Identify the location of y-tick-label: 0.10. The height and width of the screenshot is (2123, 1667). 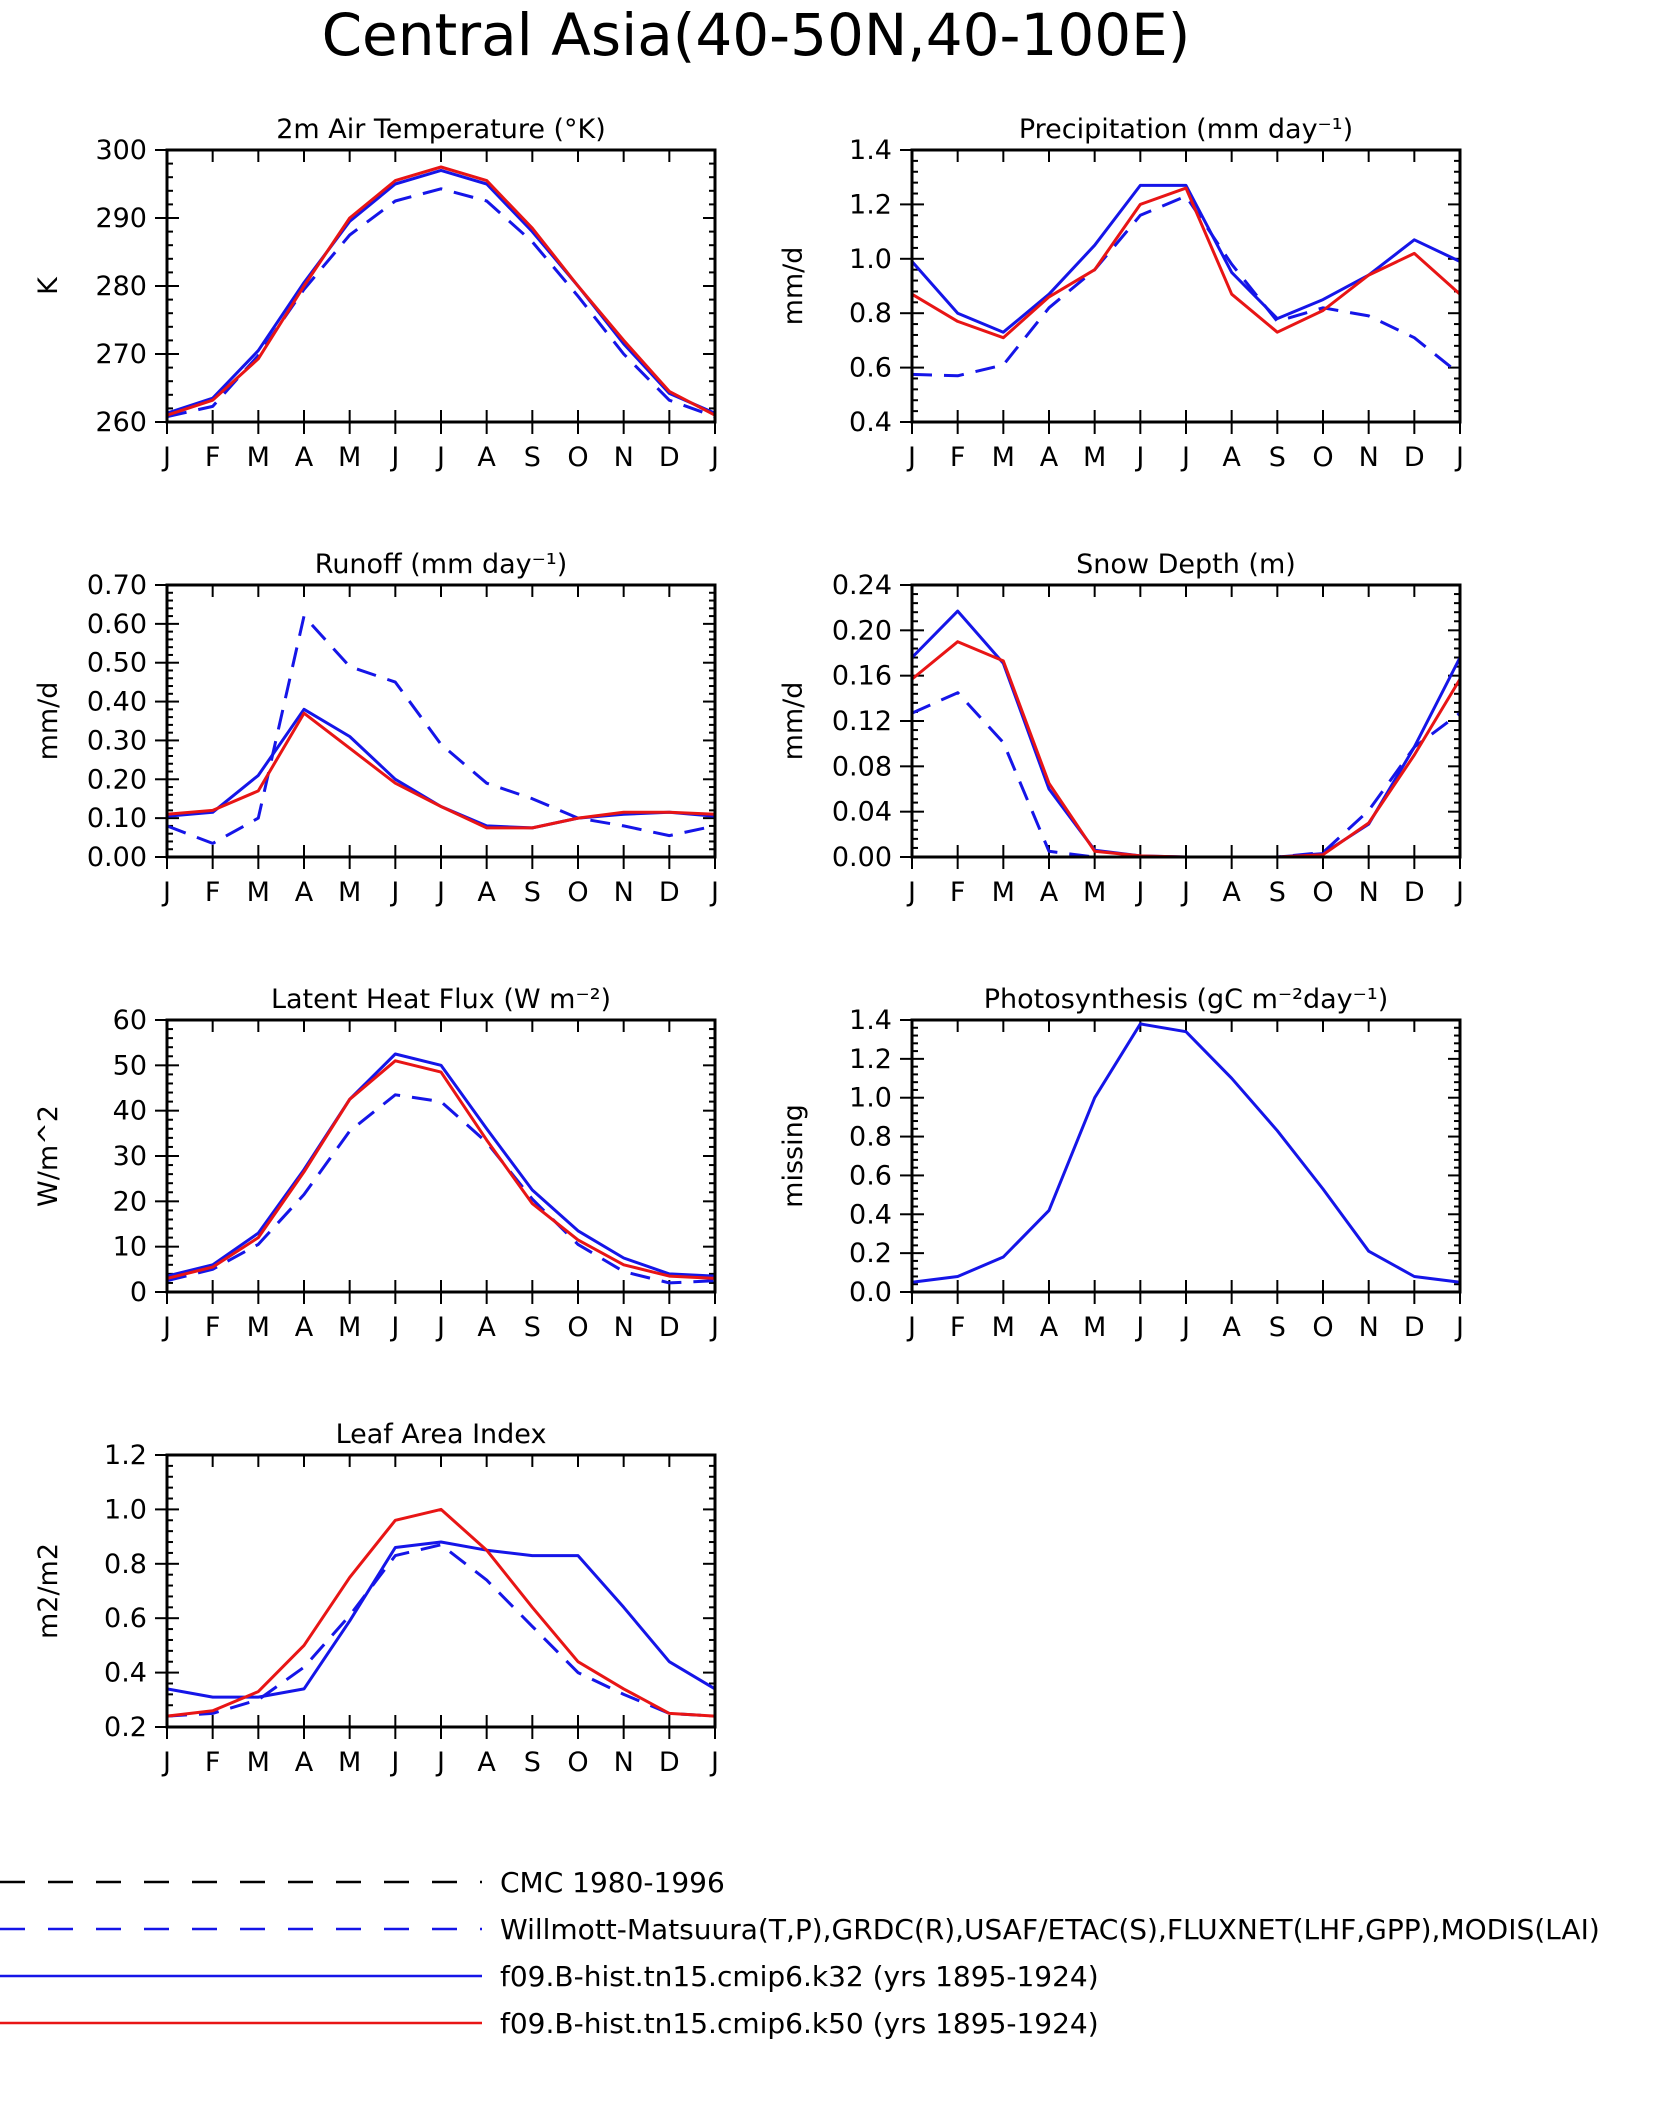
(117, 818).